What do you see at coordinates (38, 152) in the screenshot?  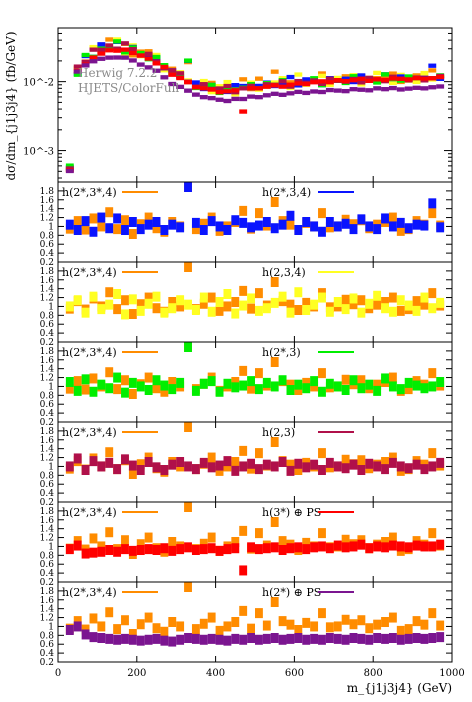 I see `main-y-tick-label: 10^-3` at bounding box center [38, 152].